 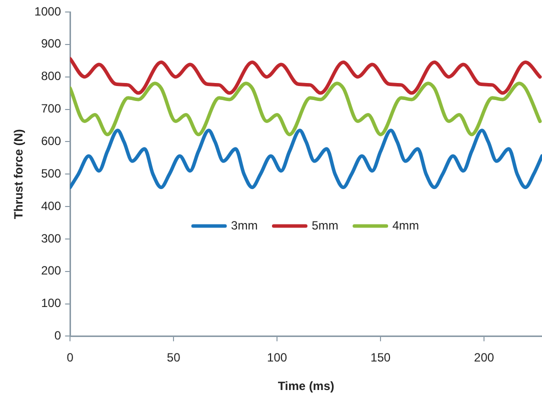 What do you see at coordinates (173, 357) in the screenshot?
I see `x-tick-label: 50` at bounding box center [173, 357].